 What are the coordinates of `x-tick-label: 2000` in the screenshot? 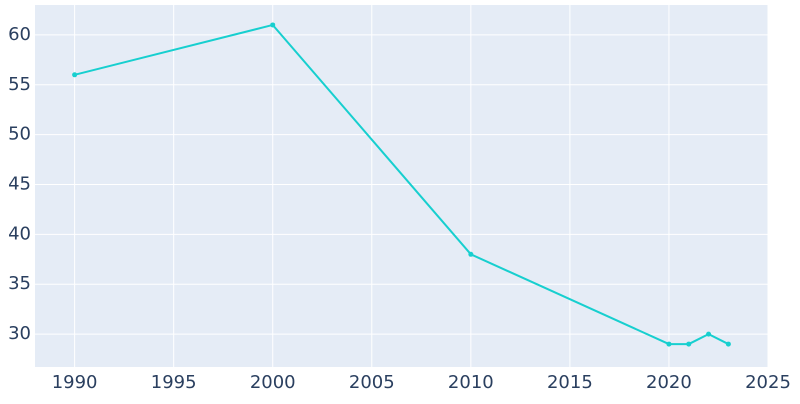 It's located at (273, 382).